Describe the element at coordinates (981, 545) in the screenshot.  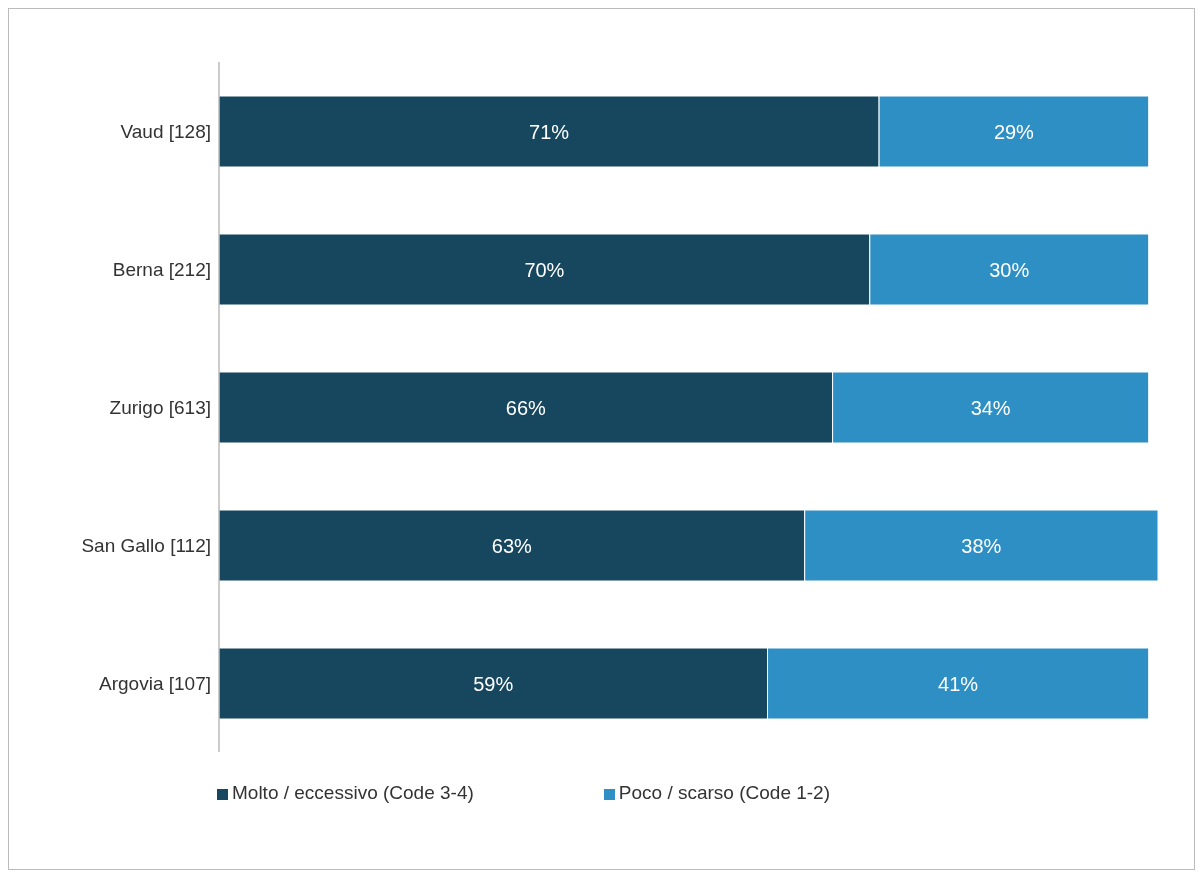
I see `data-label: 38%` at that location.